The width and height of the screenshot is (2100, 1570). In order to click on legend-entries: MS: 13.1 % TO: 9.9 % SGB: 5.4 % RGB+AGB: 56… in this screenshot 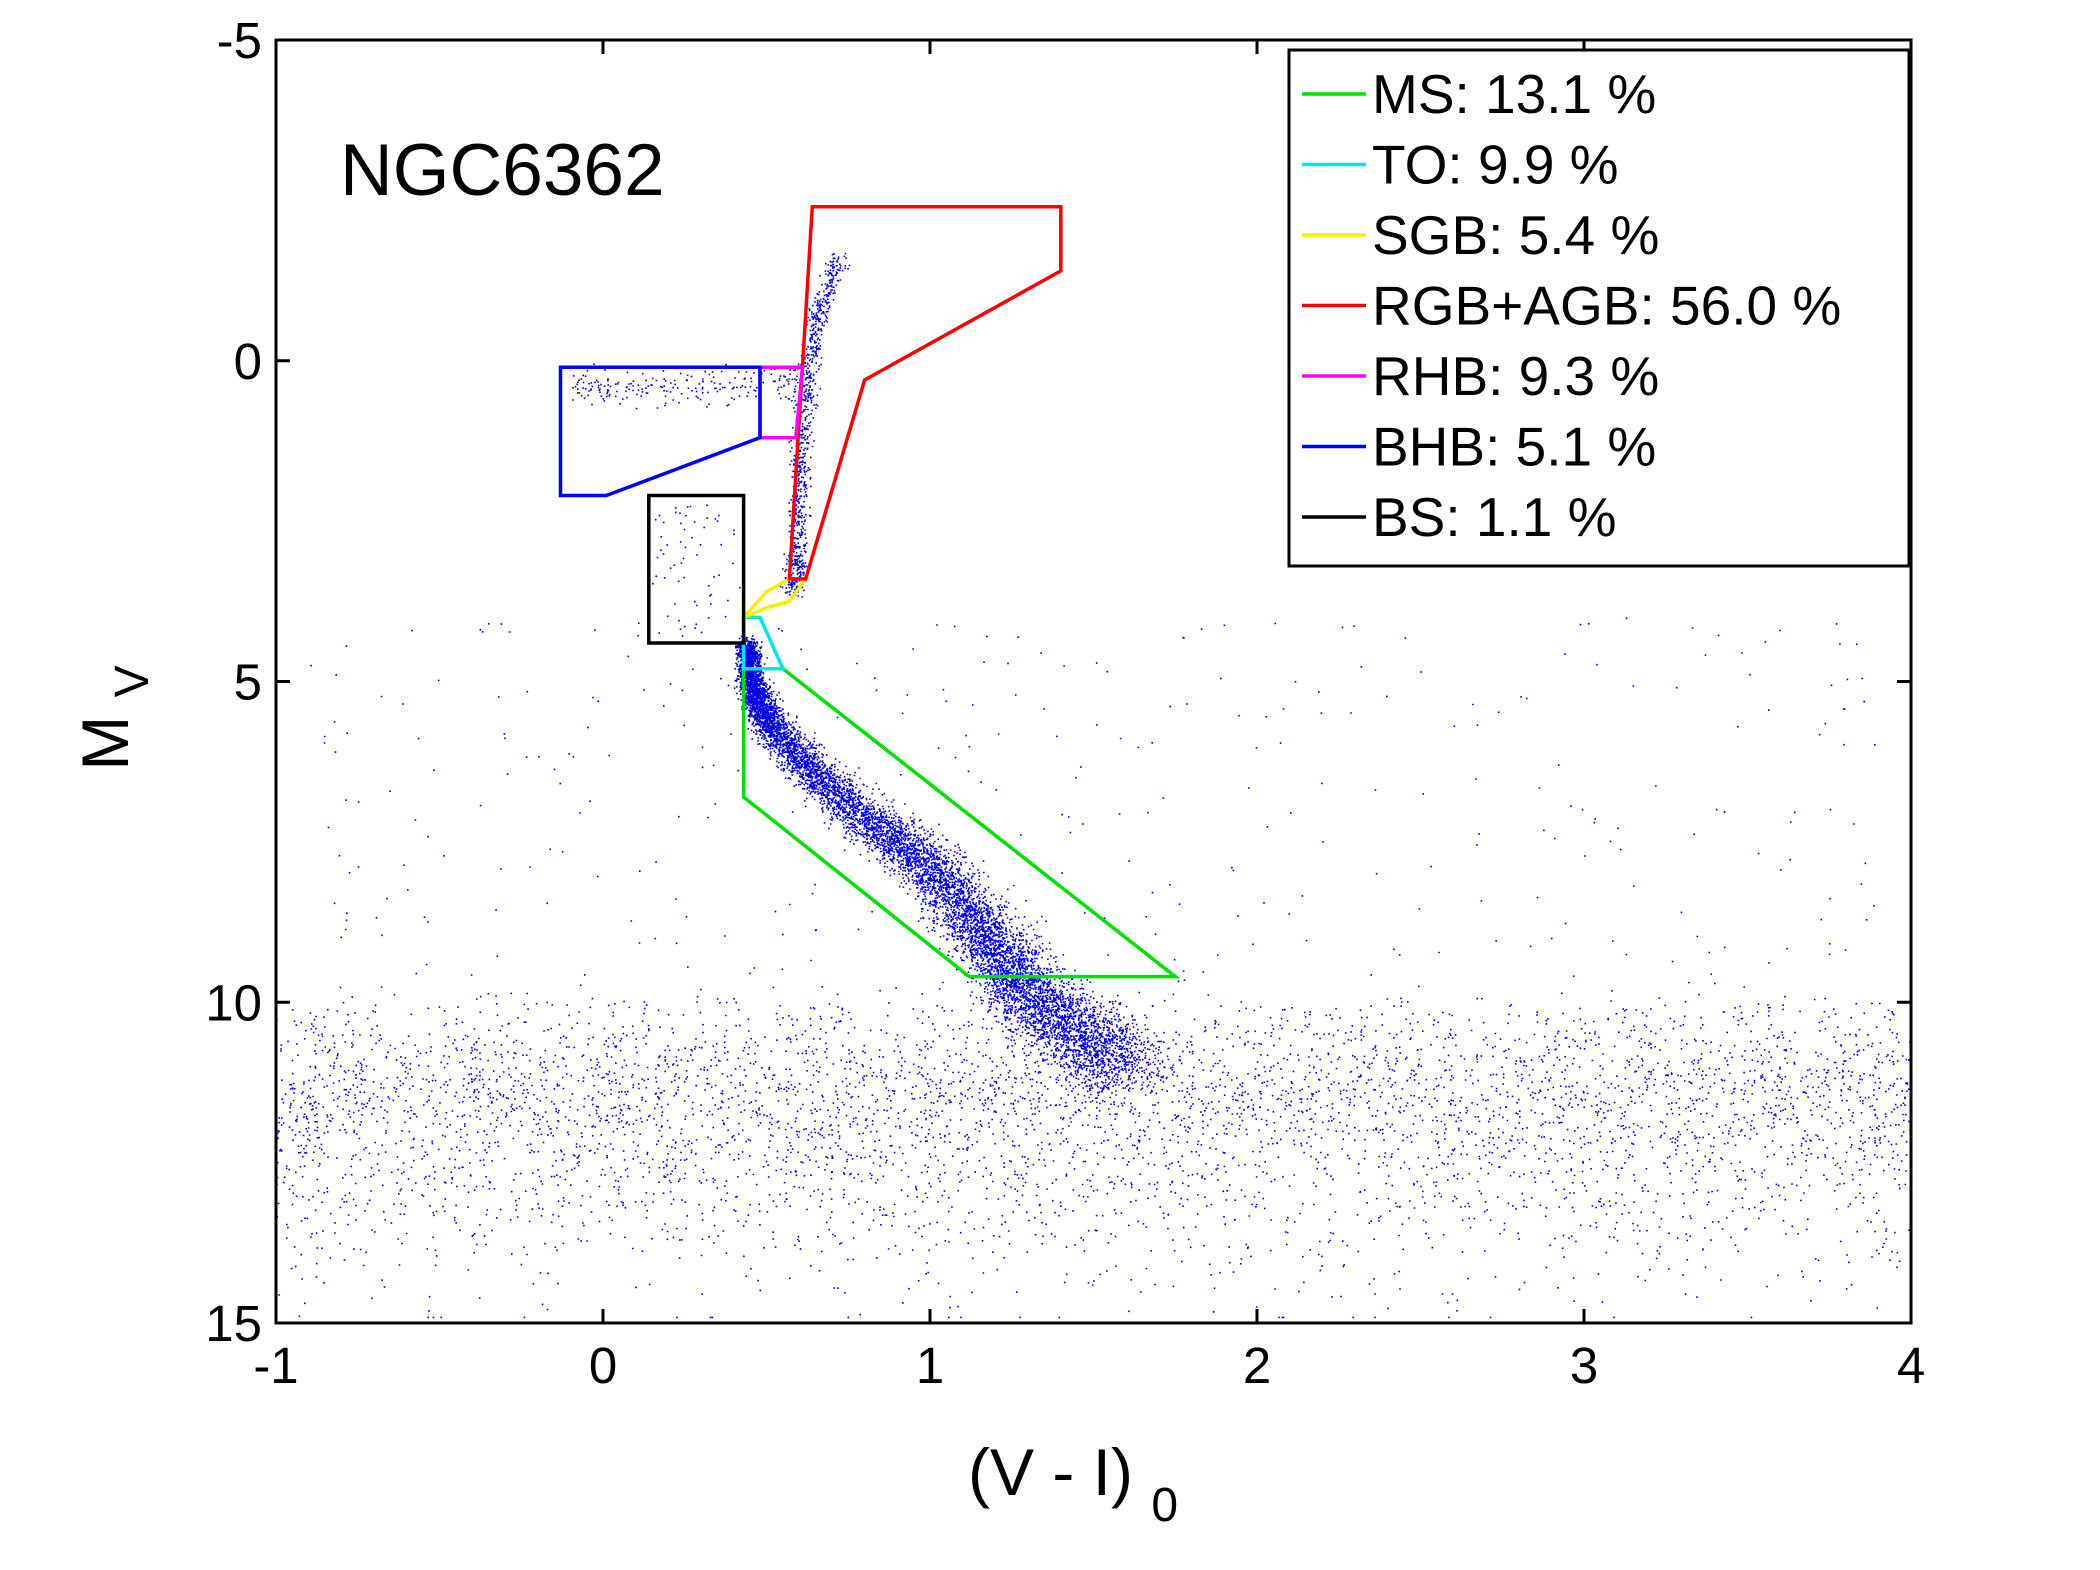, I will do `click(1571, 305)`.